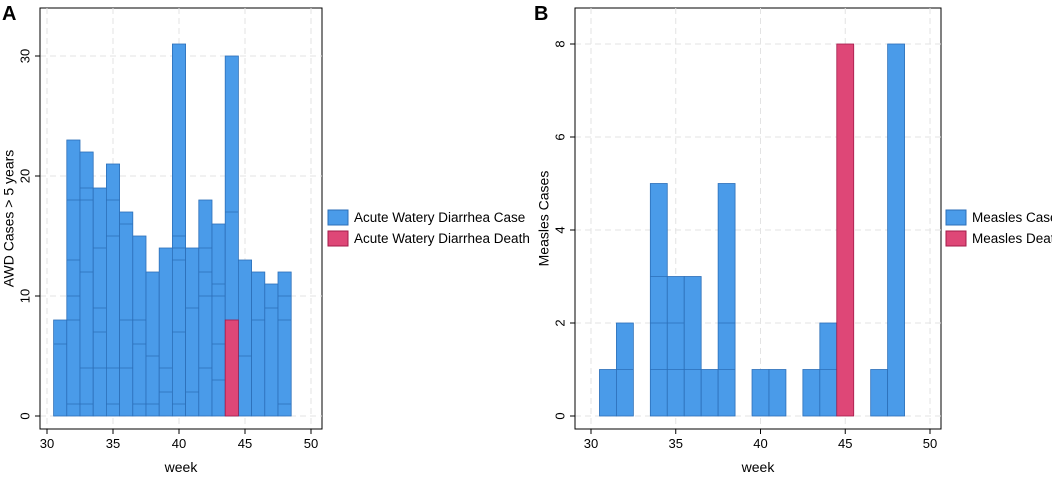  What do you see at coordinates (439, 217) in the screenshot?
I see `legend-case-label: Acute Watery Diarrhea Case` at bounding box center [439, 217].